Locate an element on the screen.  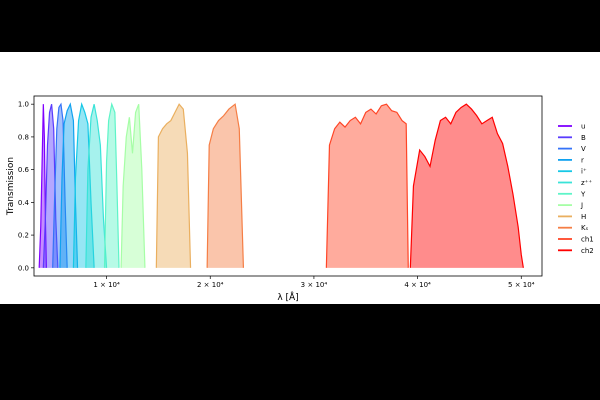
x-tick-label: 1 × 10⁴ is located at coordinates (106, 285).